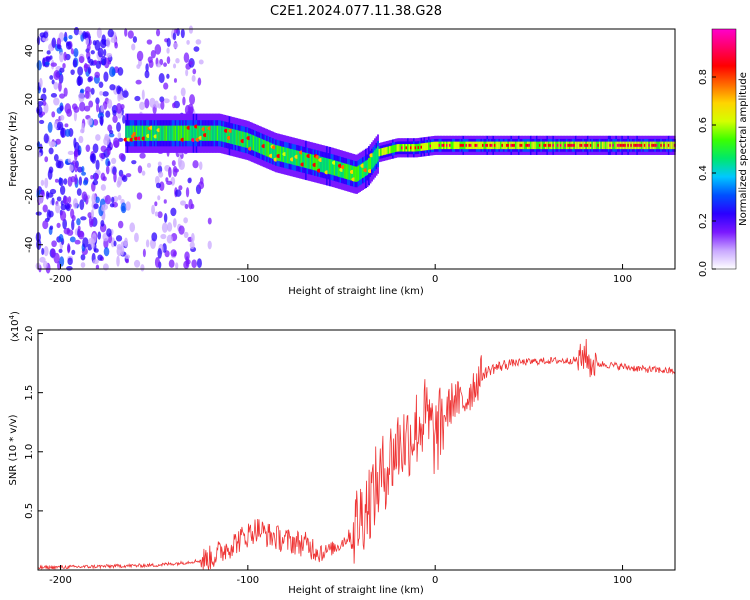 The image size is (750, 600). What do you see at coordinates (29, 148) in the screenshot?
I see `heatmap-y-tick-label: 0` at bounding box center [29, 148].